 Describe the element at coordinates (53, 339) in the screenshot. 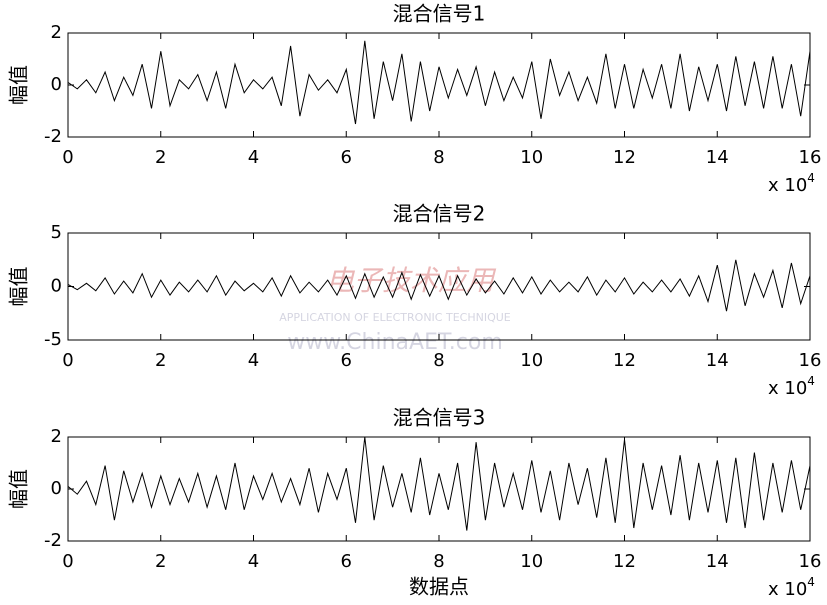

I see `y-tick-label: -5` at that location.